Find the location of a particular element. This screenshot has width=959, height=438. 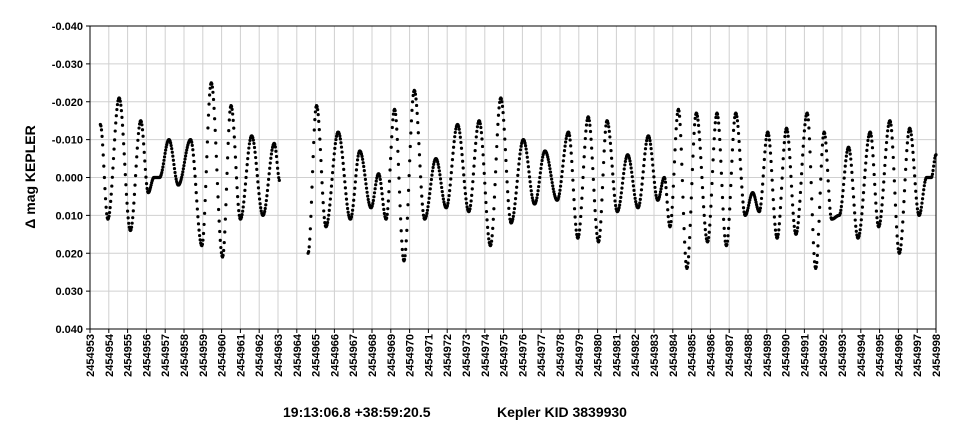

x-tick-label: 2454953 is located at coordinates (91, 355).